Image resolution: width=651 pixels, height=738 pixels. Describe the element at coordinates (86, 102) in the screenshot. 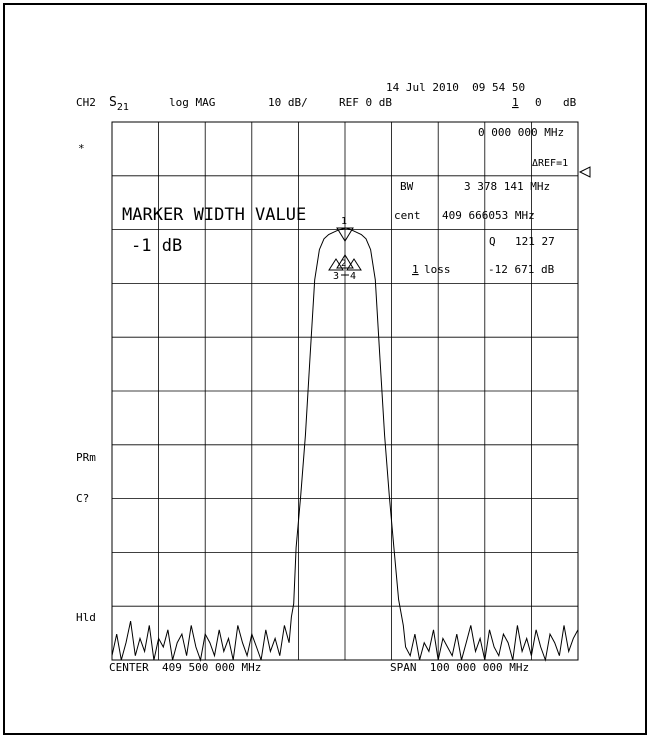

I see `channel-label: CH2` at that location.